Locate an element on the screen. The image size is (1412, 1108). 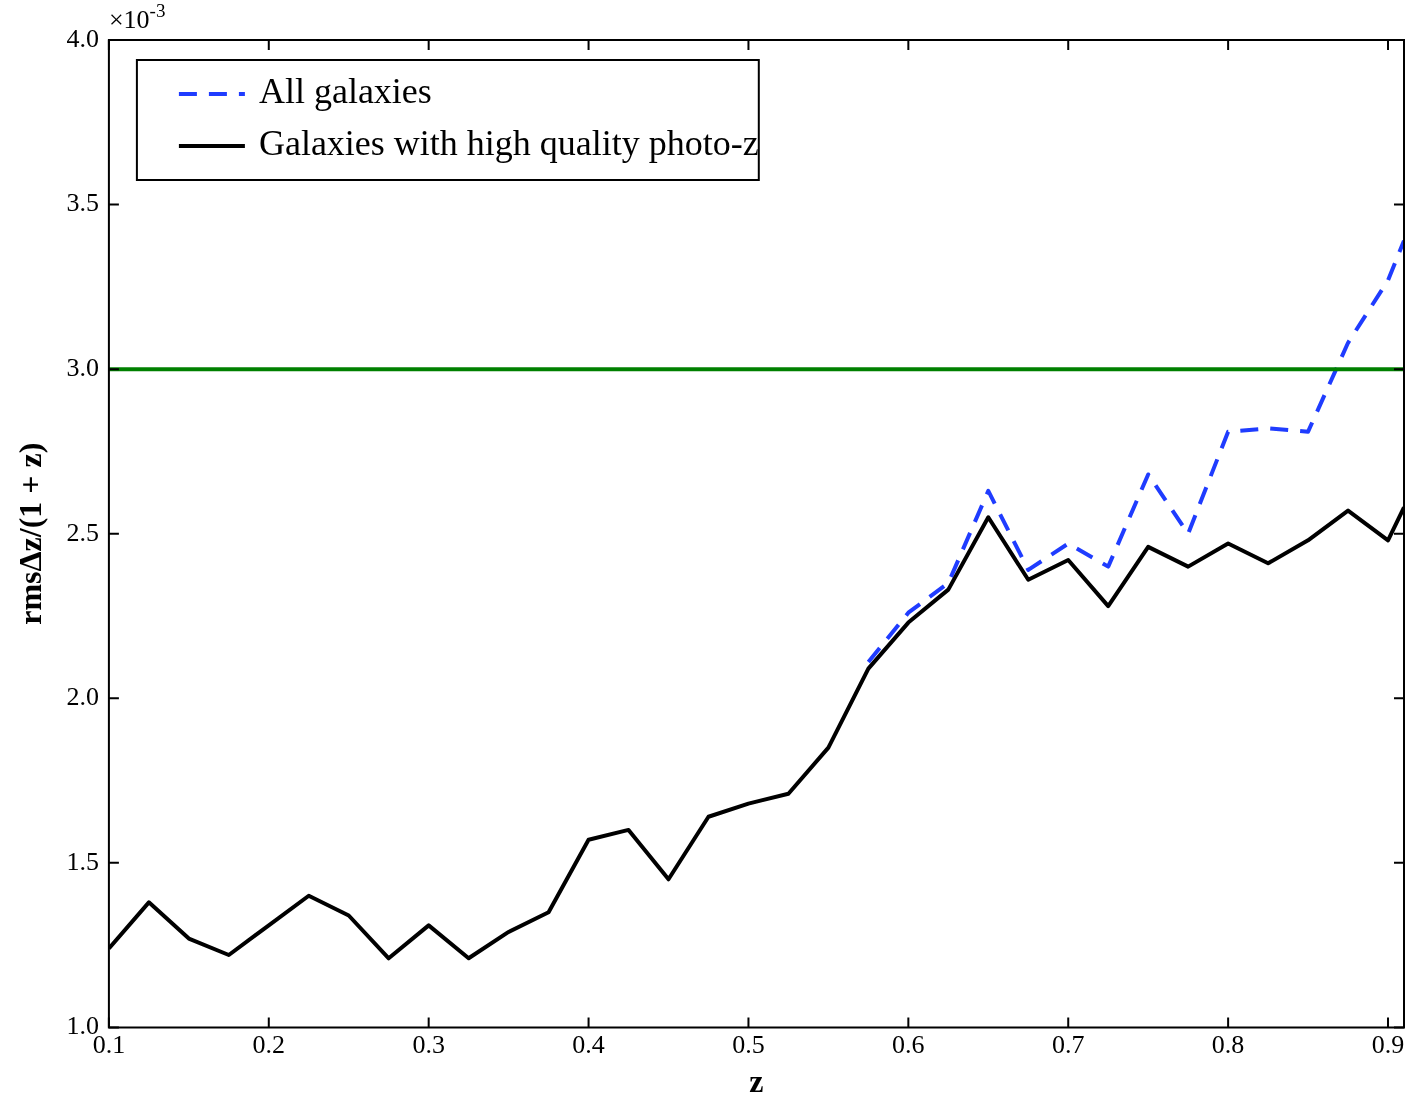
x-tick-label: 0.3 is located at coordinates (428, 1044).